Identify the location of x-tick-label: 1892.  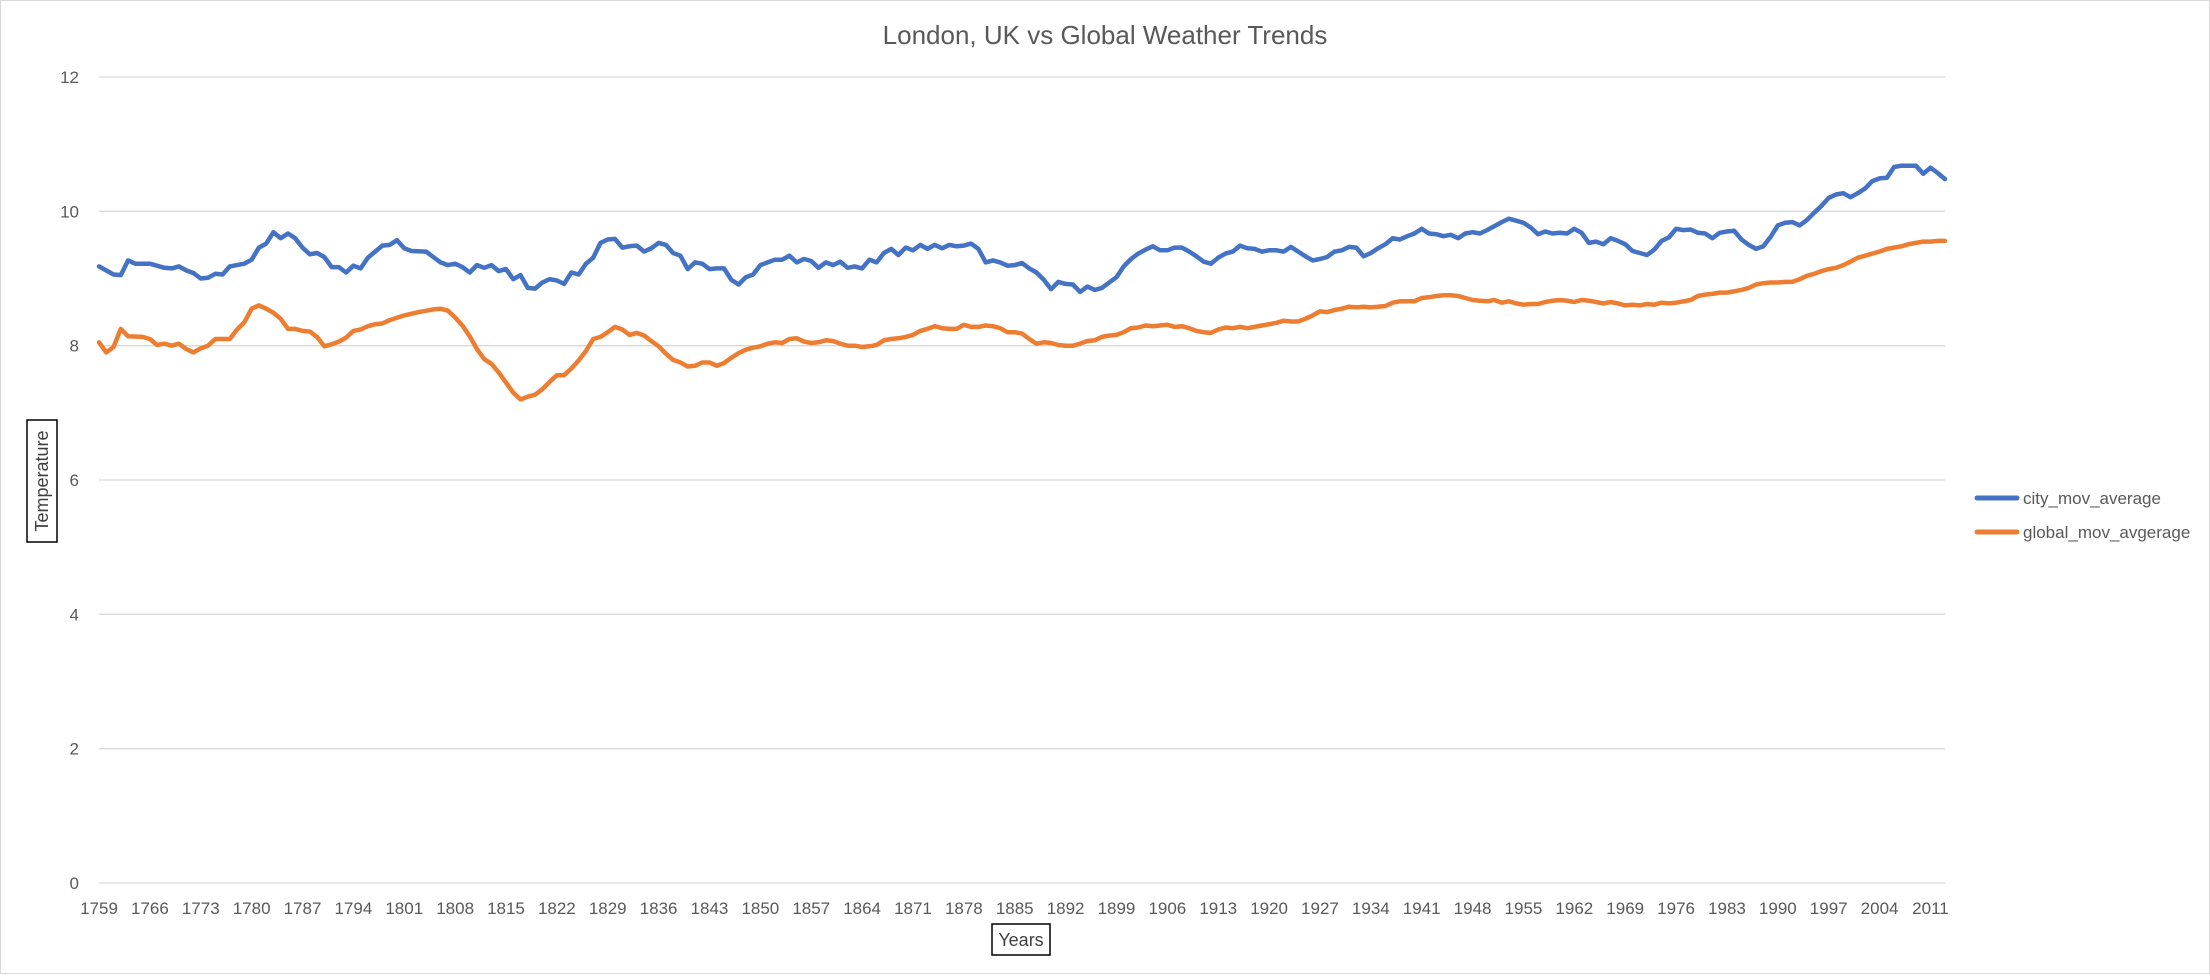
(1066, 908).